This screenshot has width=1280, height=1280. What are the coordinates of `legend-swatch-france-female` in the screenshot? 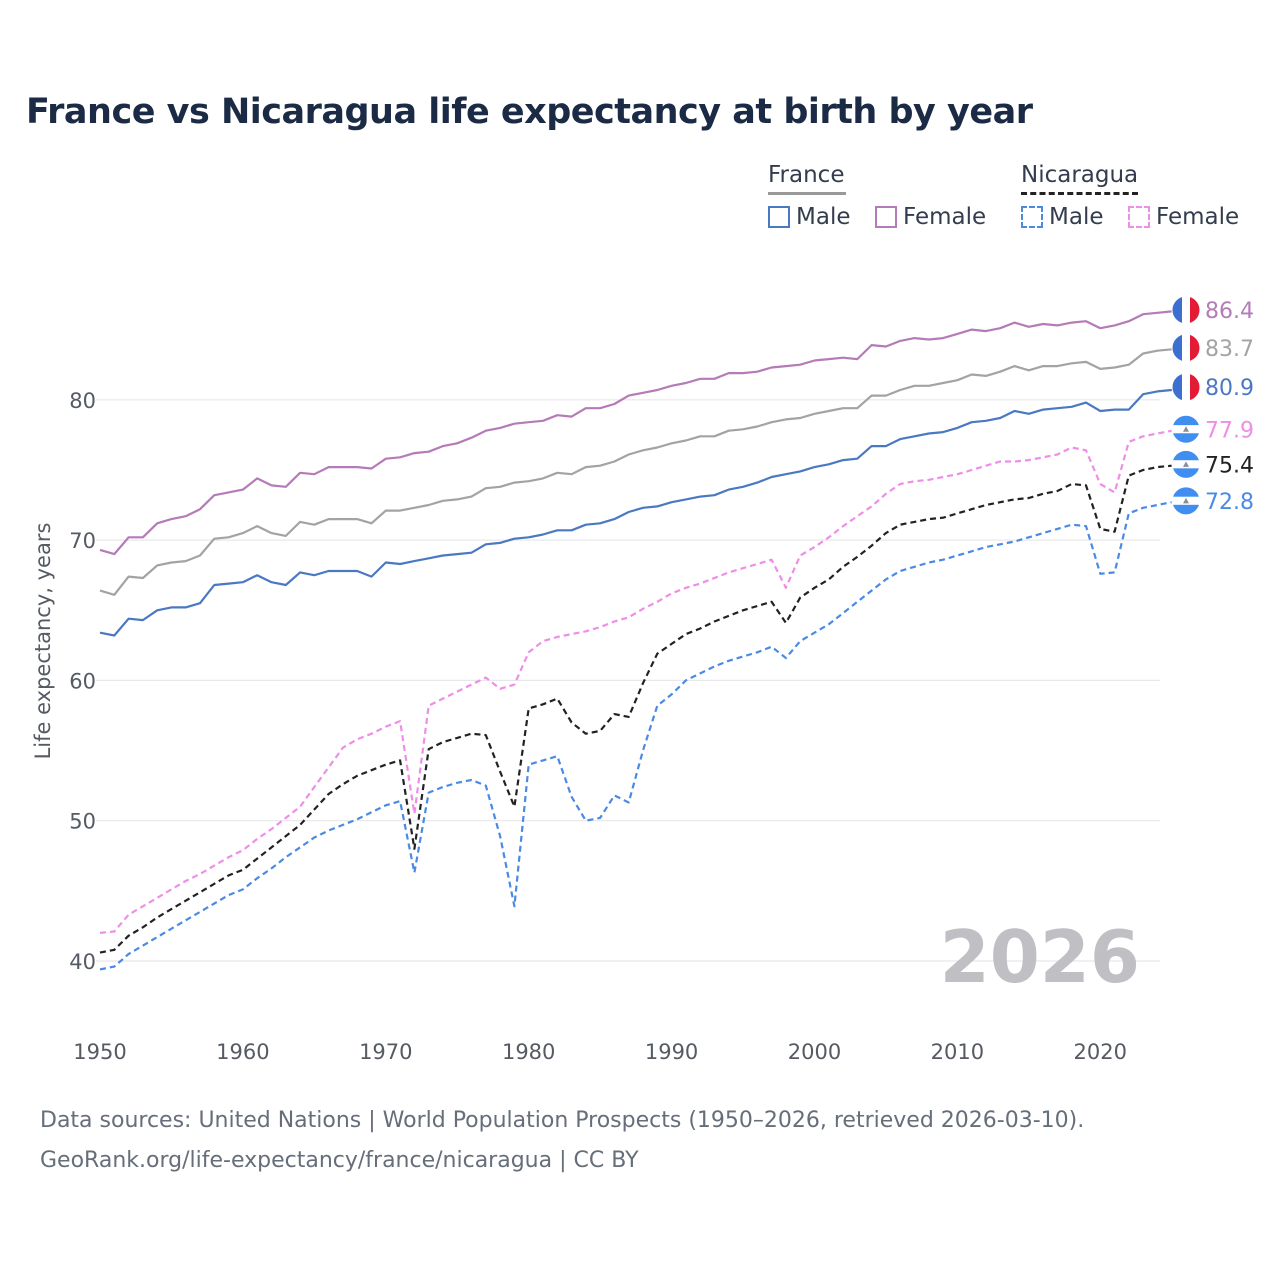 It's located at (886, 217).